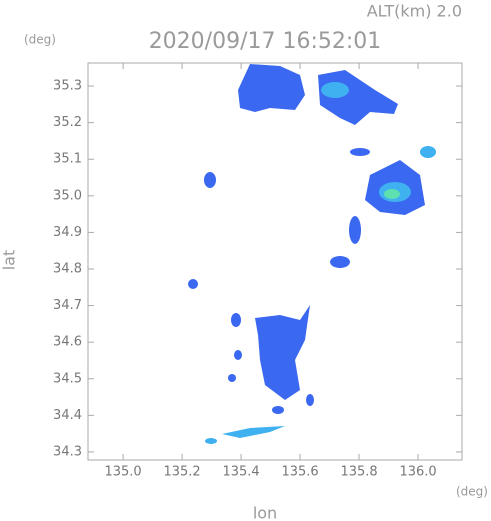 The image size is (491, 521). I want to click on y-tick-label: 34.5, so click(67, 378).